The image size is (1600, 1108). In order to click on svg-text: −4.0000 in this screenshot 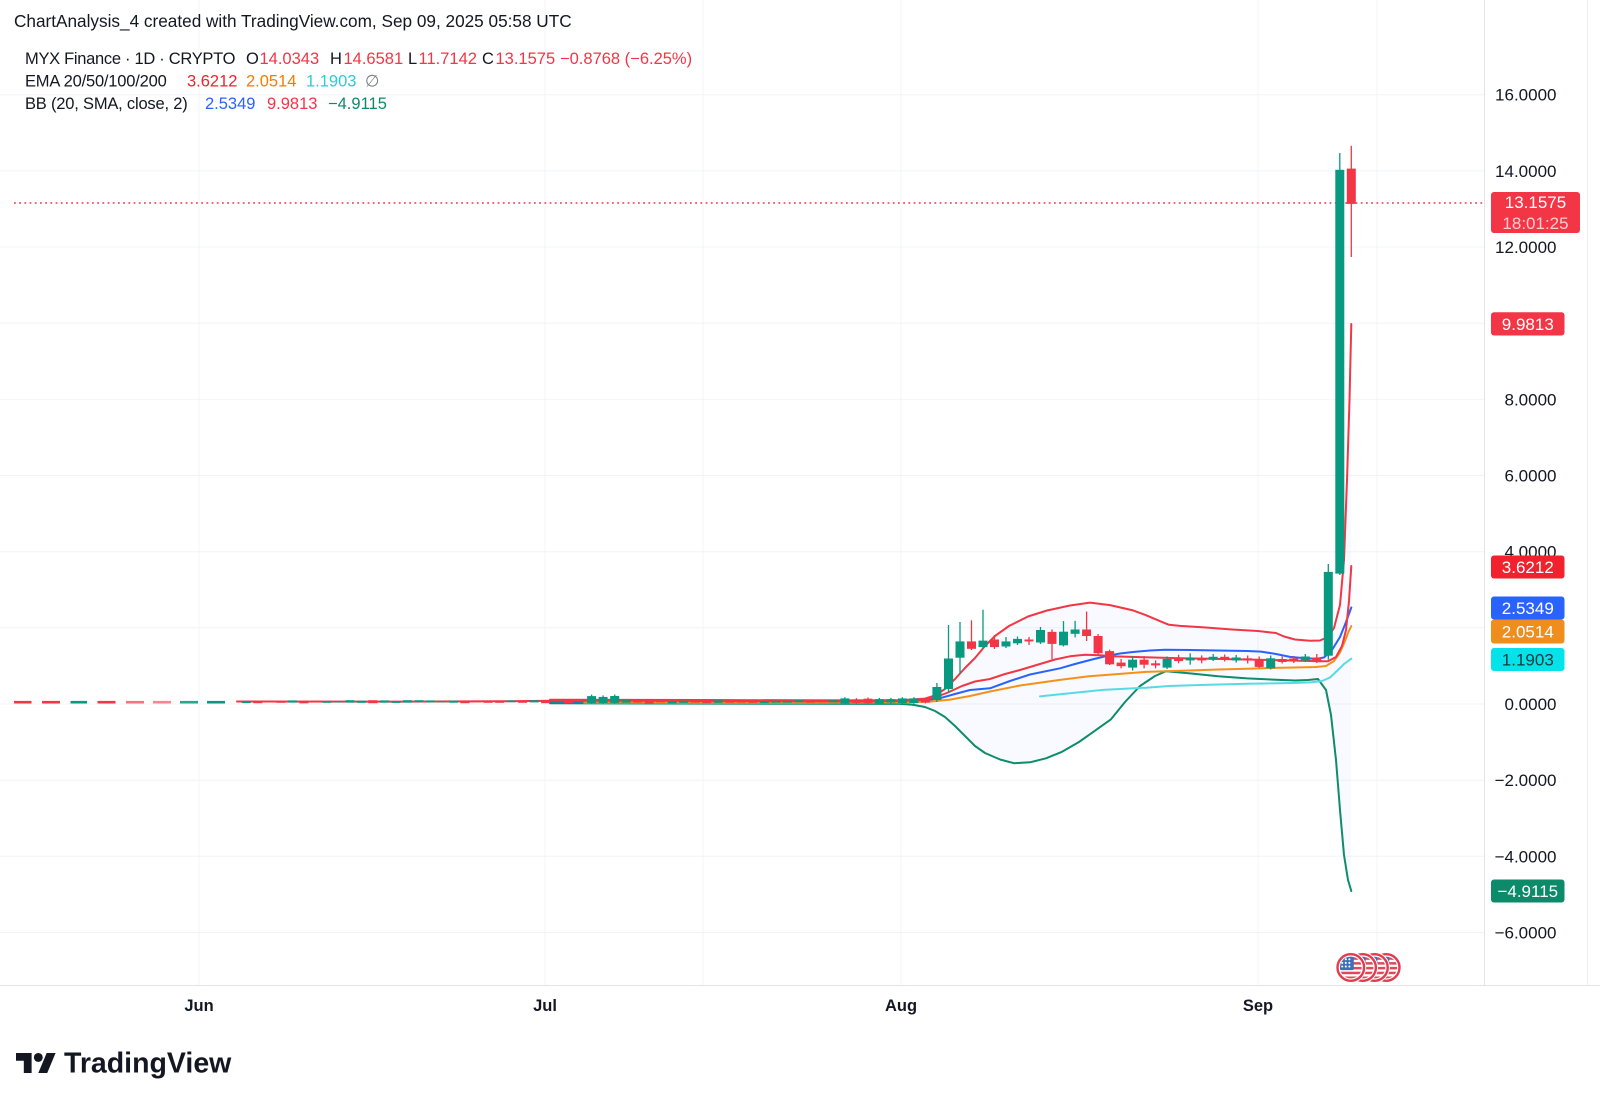, I will do `click(1526, 856)`.